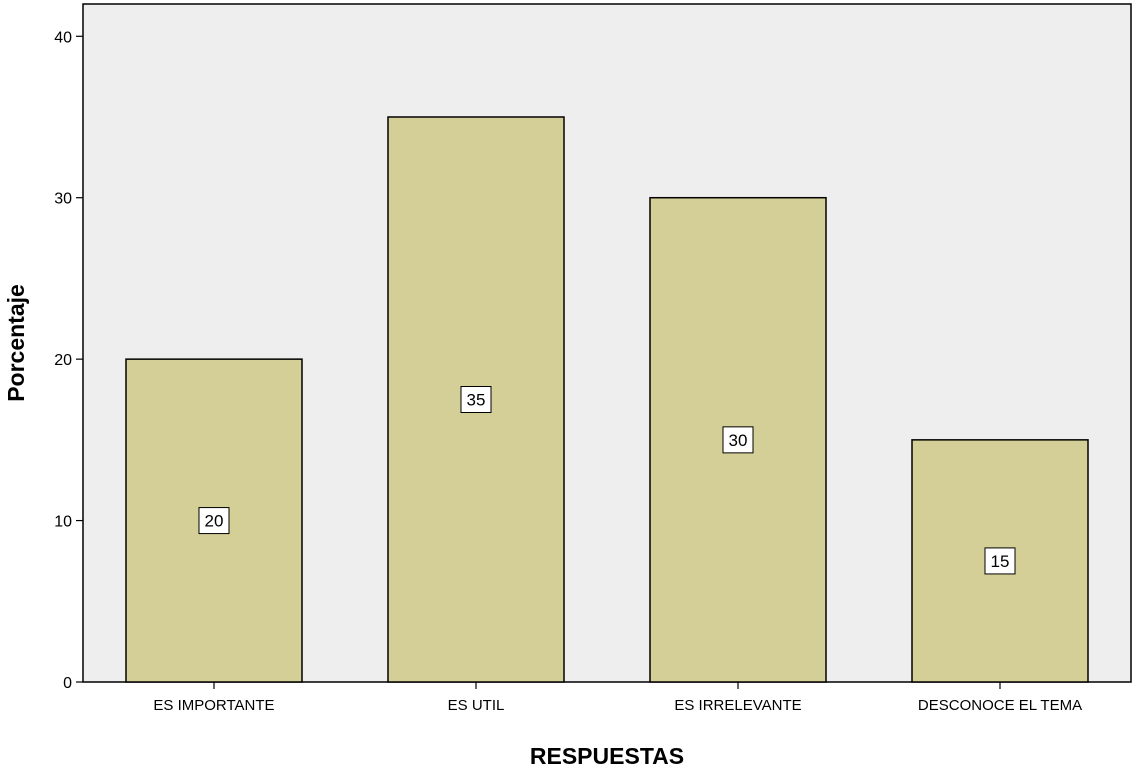  Describe the element at coordinates (737, 705) in the screenshot. I see `x-tick-label: ES IRRELEVANTE` at that location.